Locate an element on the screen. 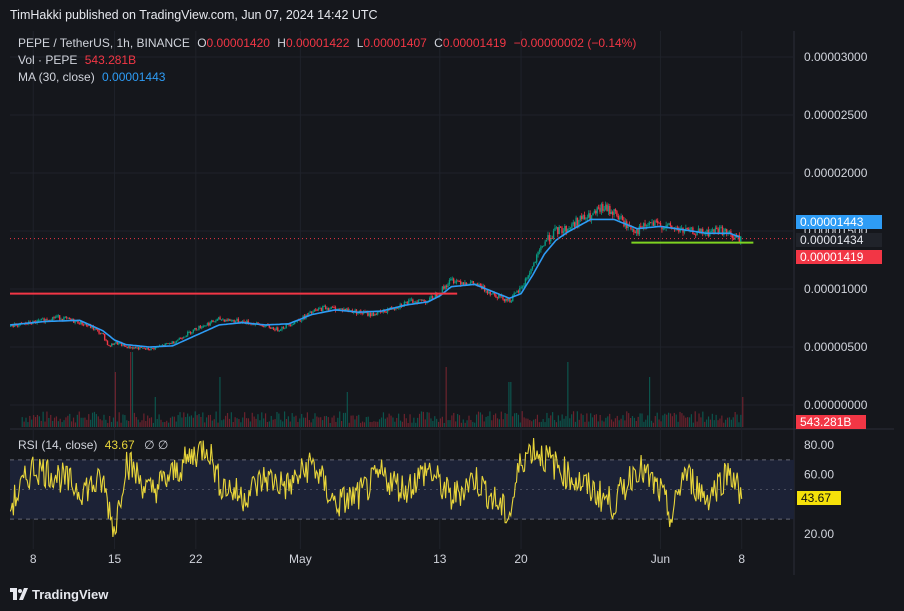 This screenshot has height=611, width=904. tradingview-logo-icon is located at coordinates (19, 594).